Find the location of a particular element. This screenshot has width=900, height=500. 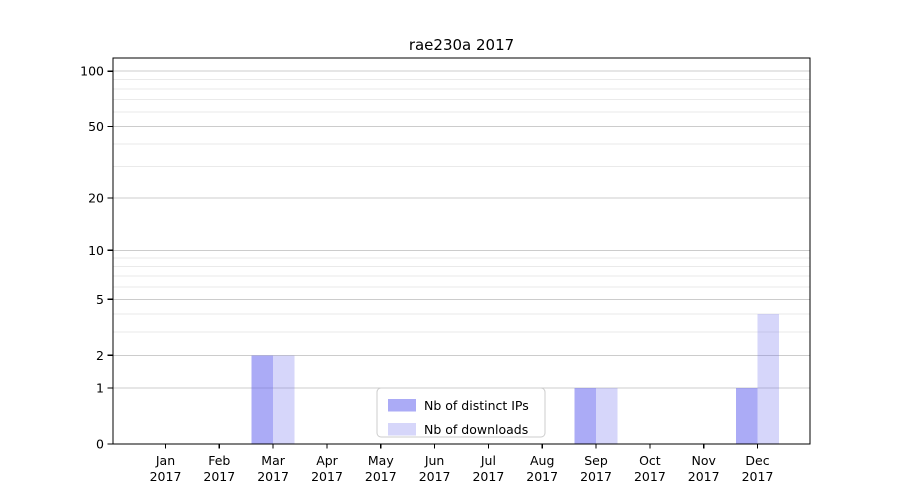

x-tick-label-jun: Jun is located at coordinates (434, 460).